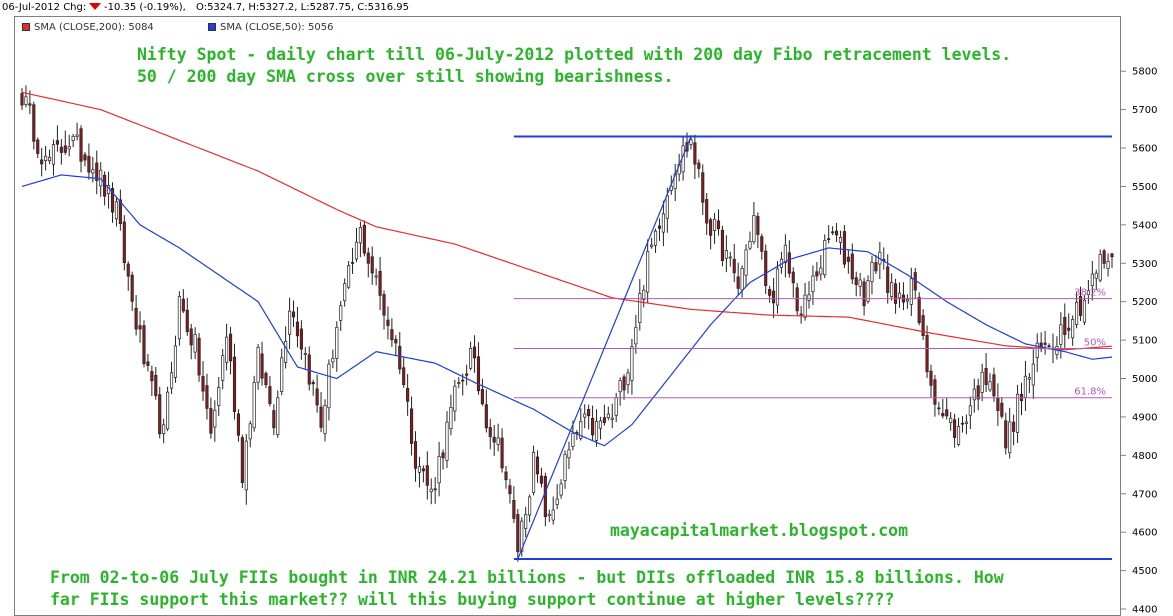 The height and width of the screenshot is (616, 1173). I want to click on y-tick-label: 5100, so click(1144, 341).